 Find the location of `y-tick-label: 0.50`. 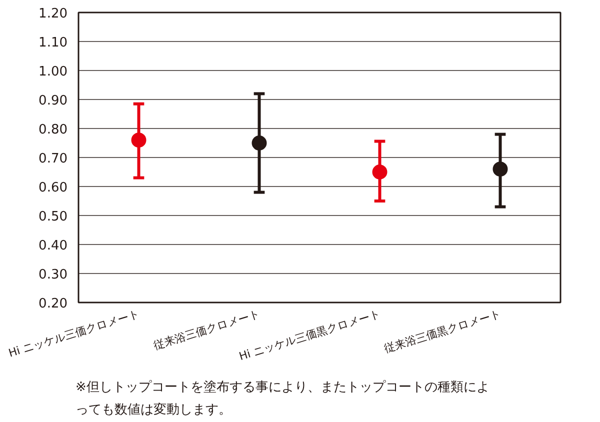

y-tick-label: 0.50 is located at coordinates (53, 217).